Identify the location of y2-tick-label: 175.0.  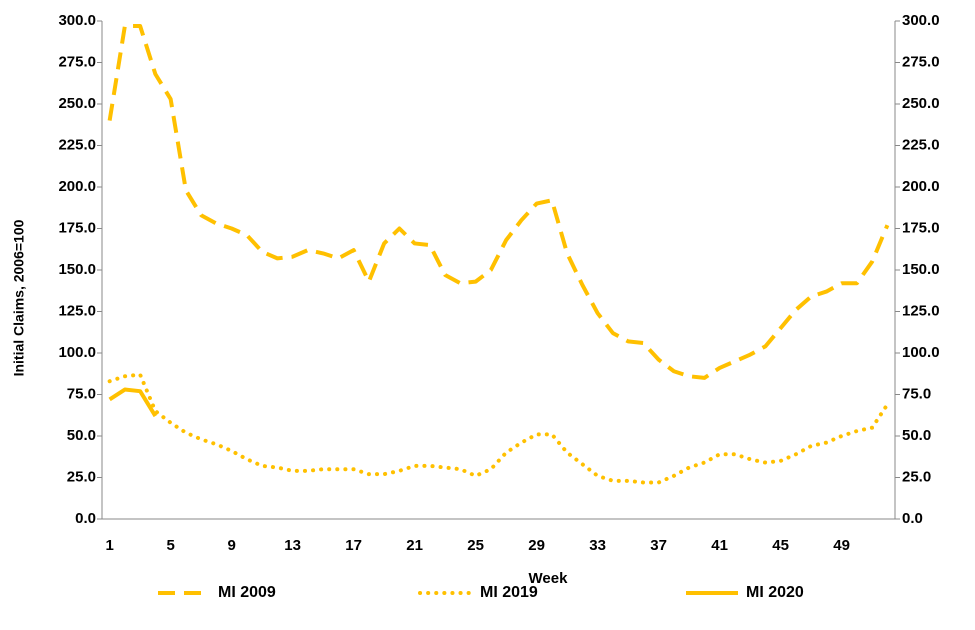
(921, 227).